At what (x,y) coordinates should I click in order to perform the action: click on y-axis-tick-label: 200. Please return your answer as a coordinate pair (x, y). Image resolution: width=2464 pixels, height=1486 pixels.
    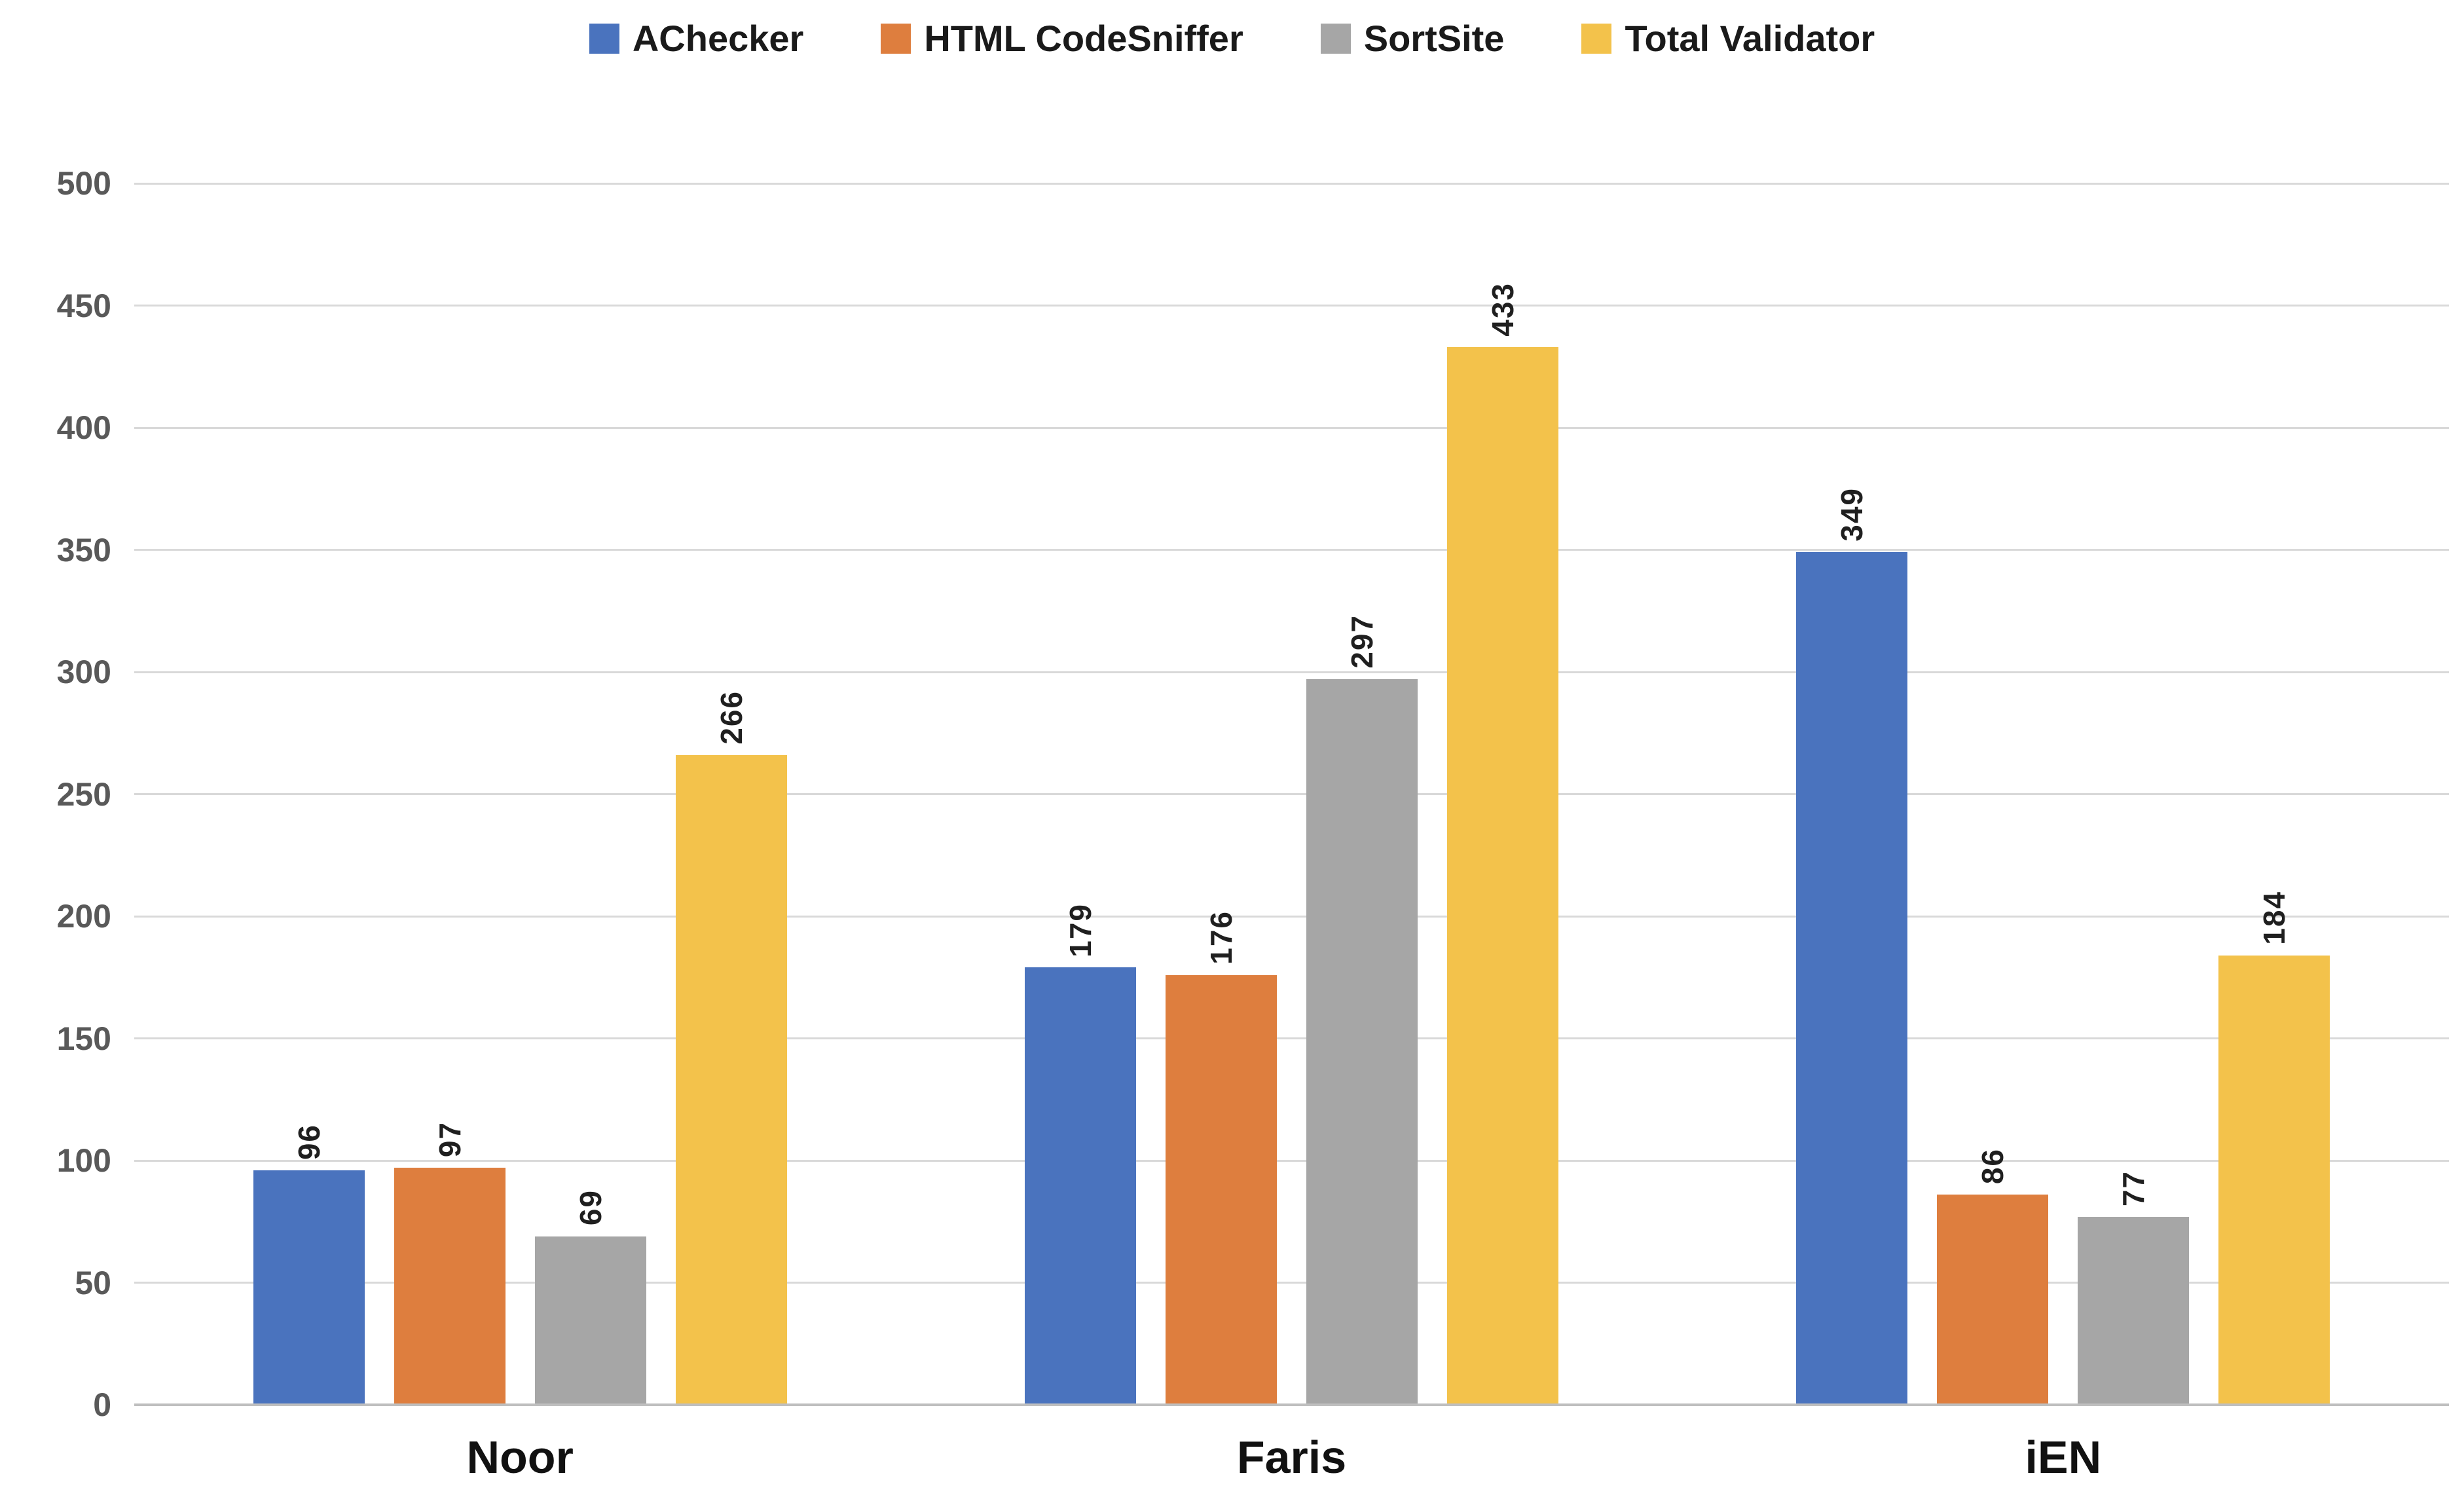
    Looking at the image, I should click on (83, 916).